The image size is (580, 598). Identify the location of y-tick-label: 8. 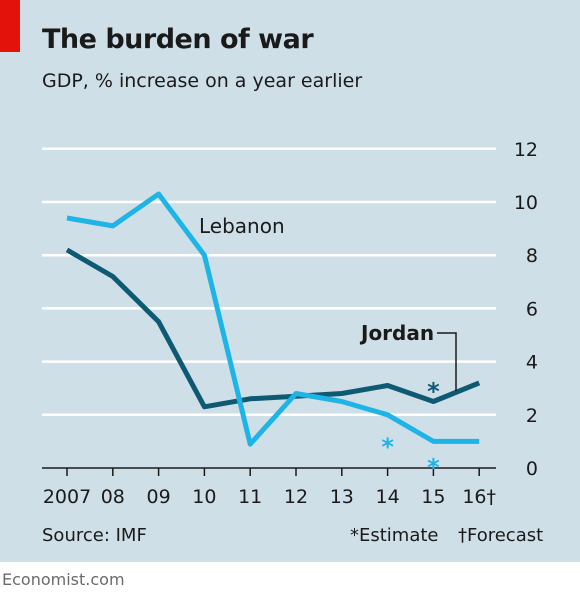
(532, 256).